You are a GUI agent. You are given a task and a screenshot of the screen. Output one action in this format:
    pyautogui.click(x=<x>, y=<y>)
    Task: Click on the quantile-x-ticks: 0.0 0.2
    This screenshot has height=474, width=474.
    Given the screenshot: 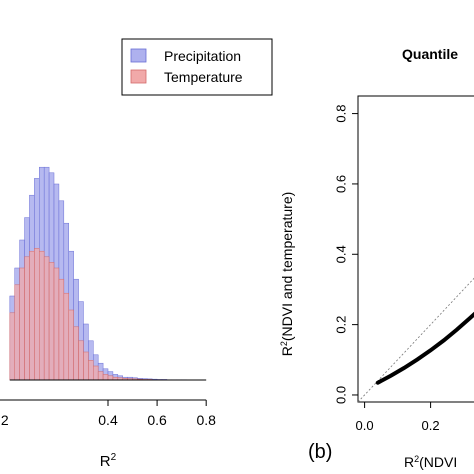 What is the action you would take?
    pyautogui.click(x=398, y=417)
    